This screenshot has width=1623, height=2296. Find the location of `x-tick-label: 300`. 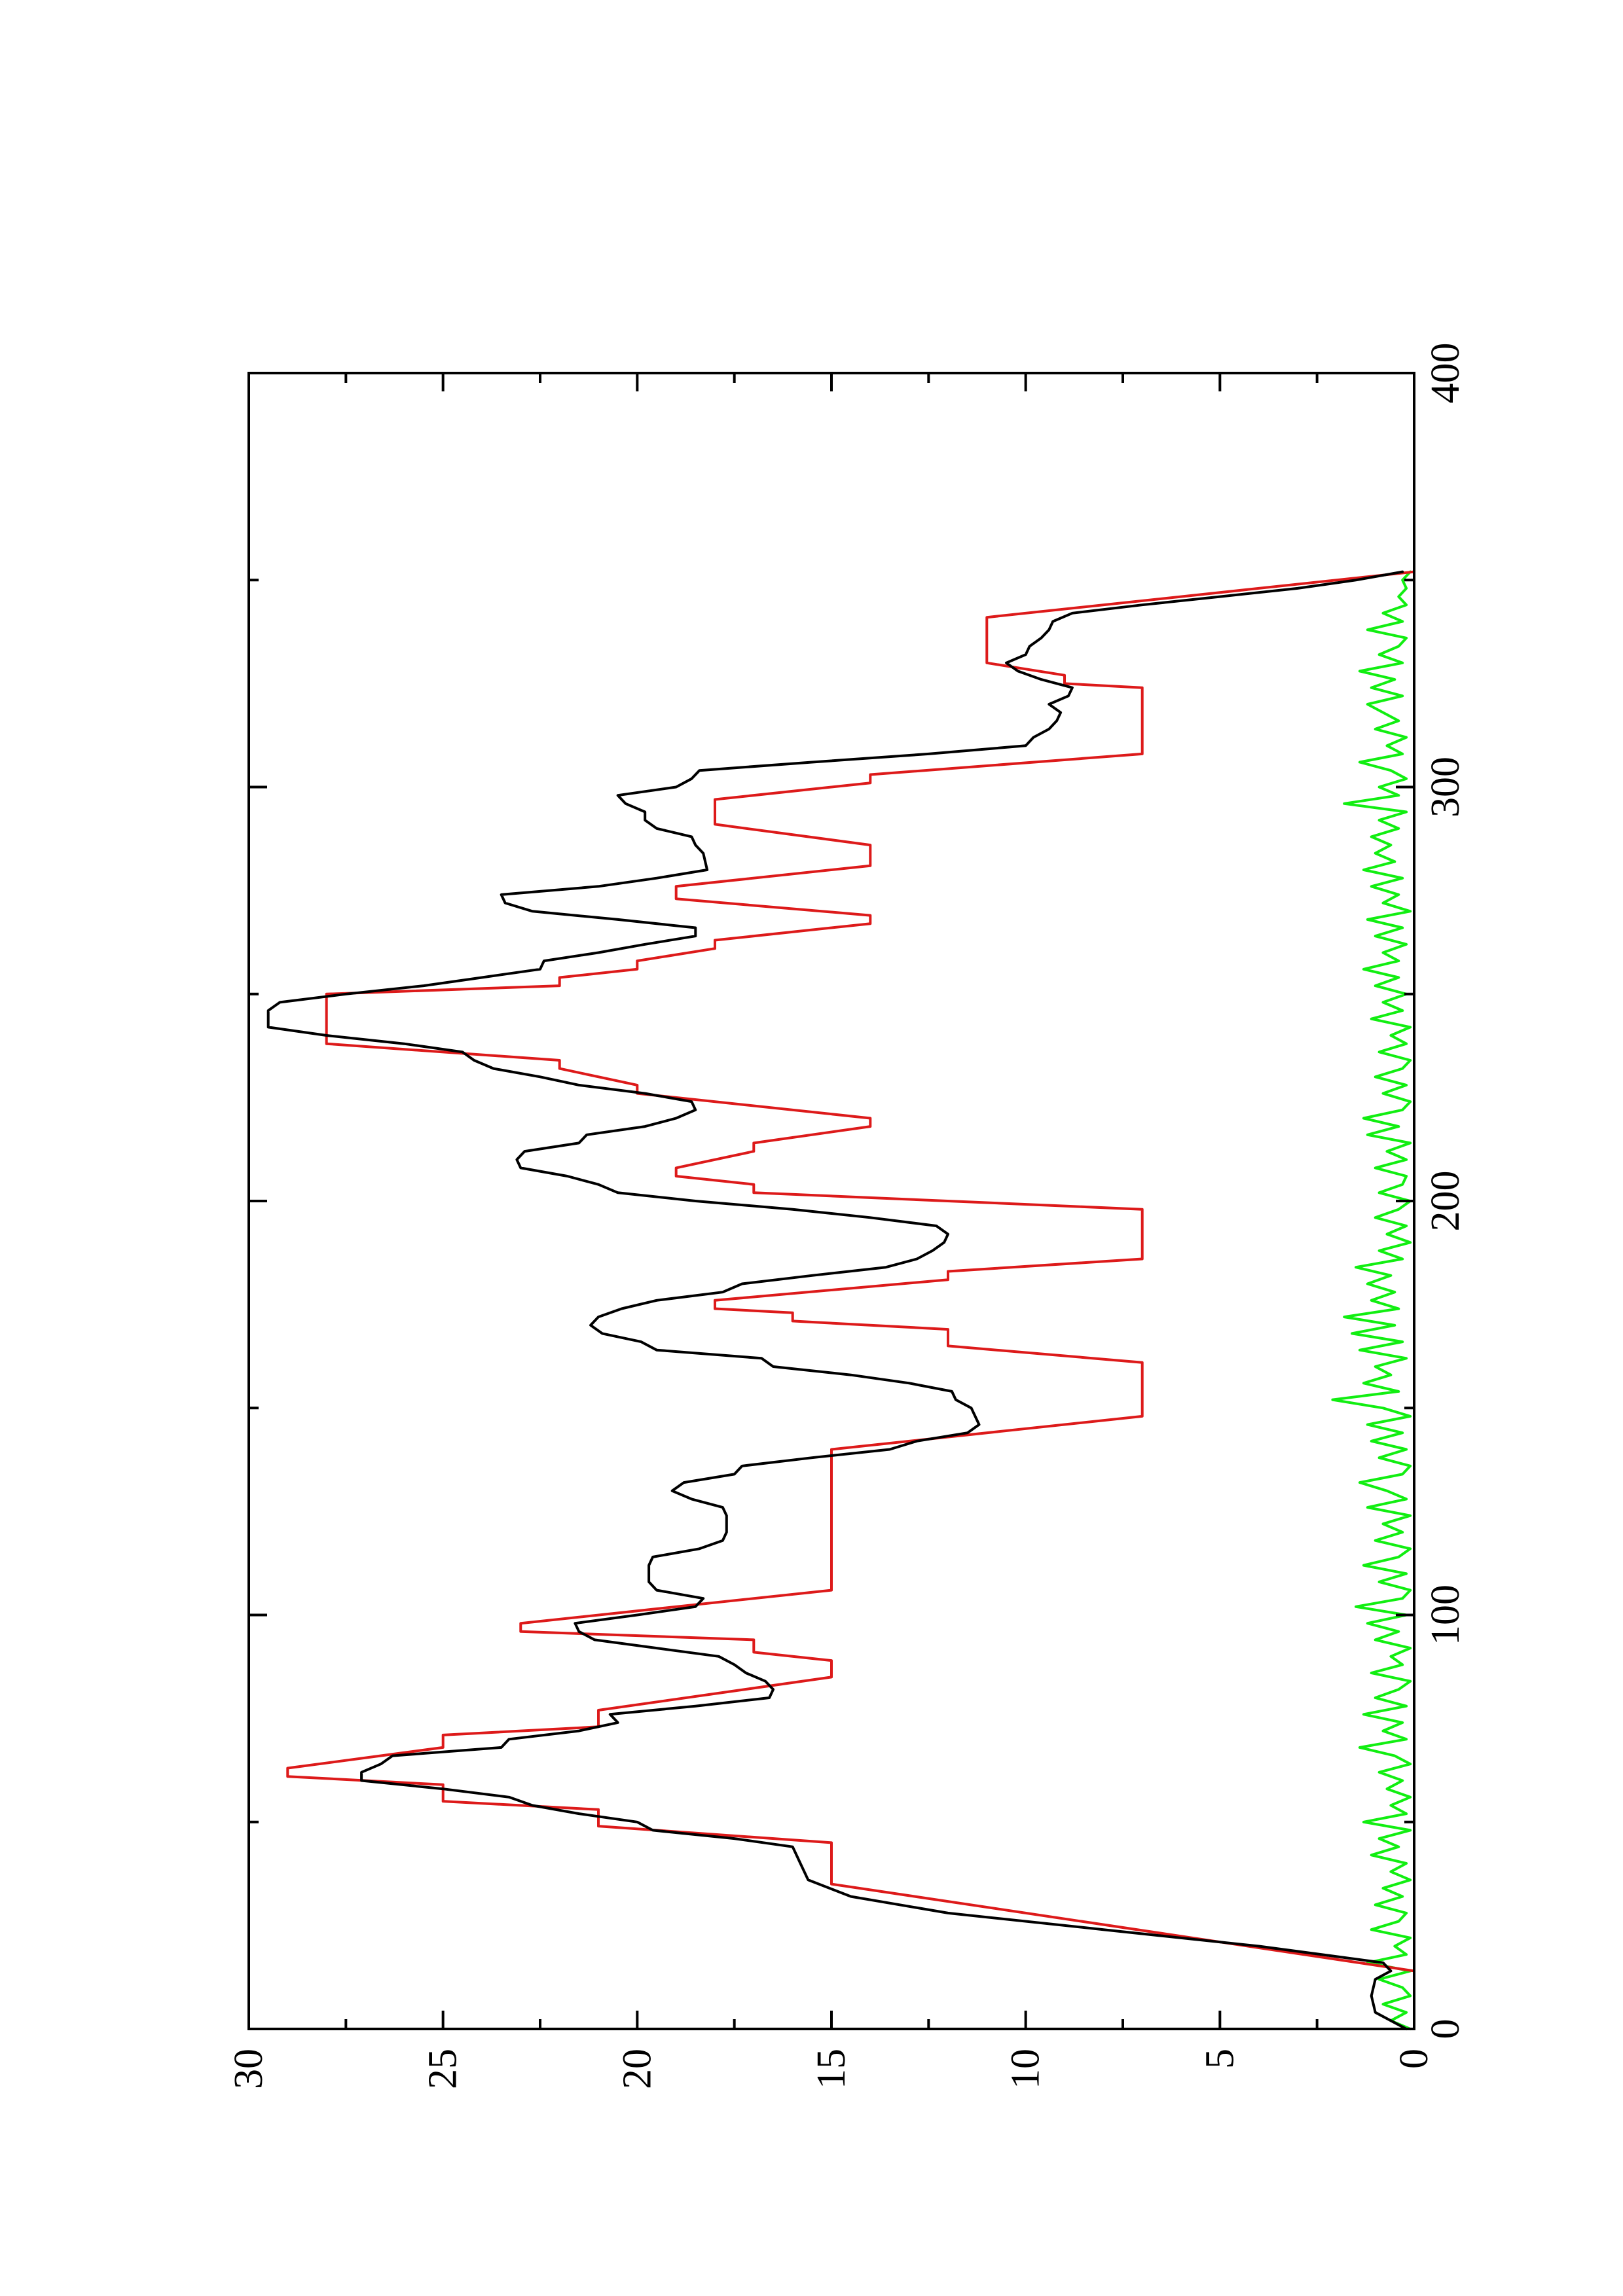

x-tick-label: 300 is located at coordinates (1445, 787).